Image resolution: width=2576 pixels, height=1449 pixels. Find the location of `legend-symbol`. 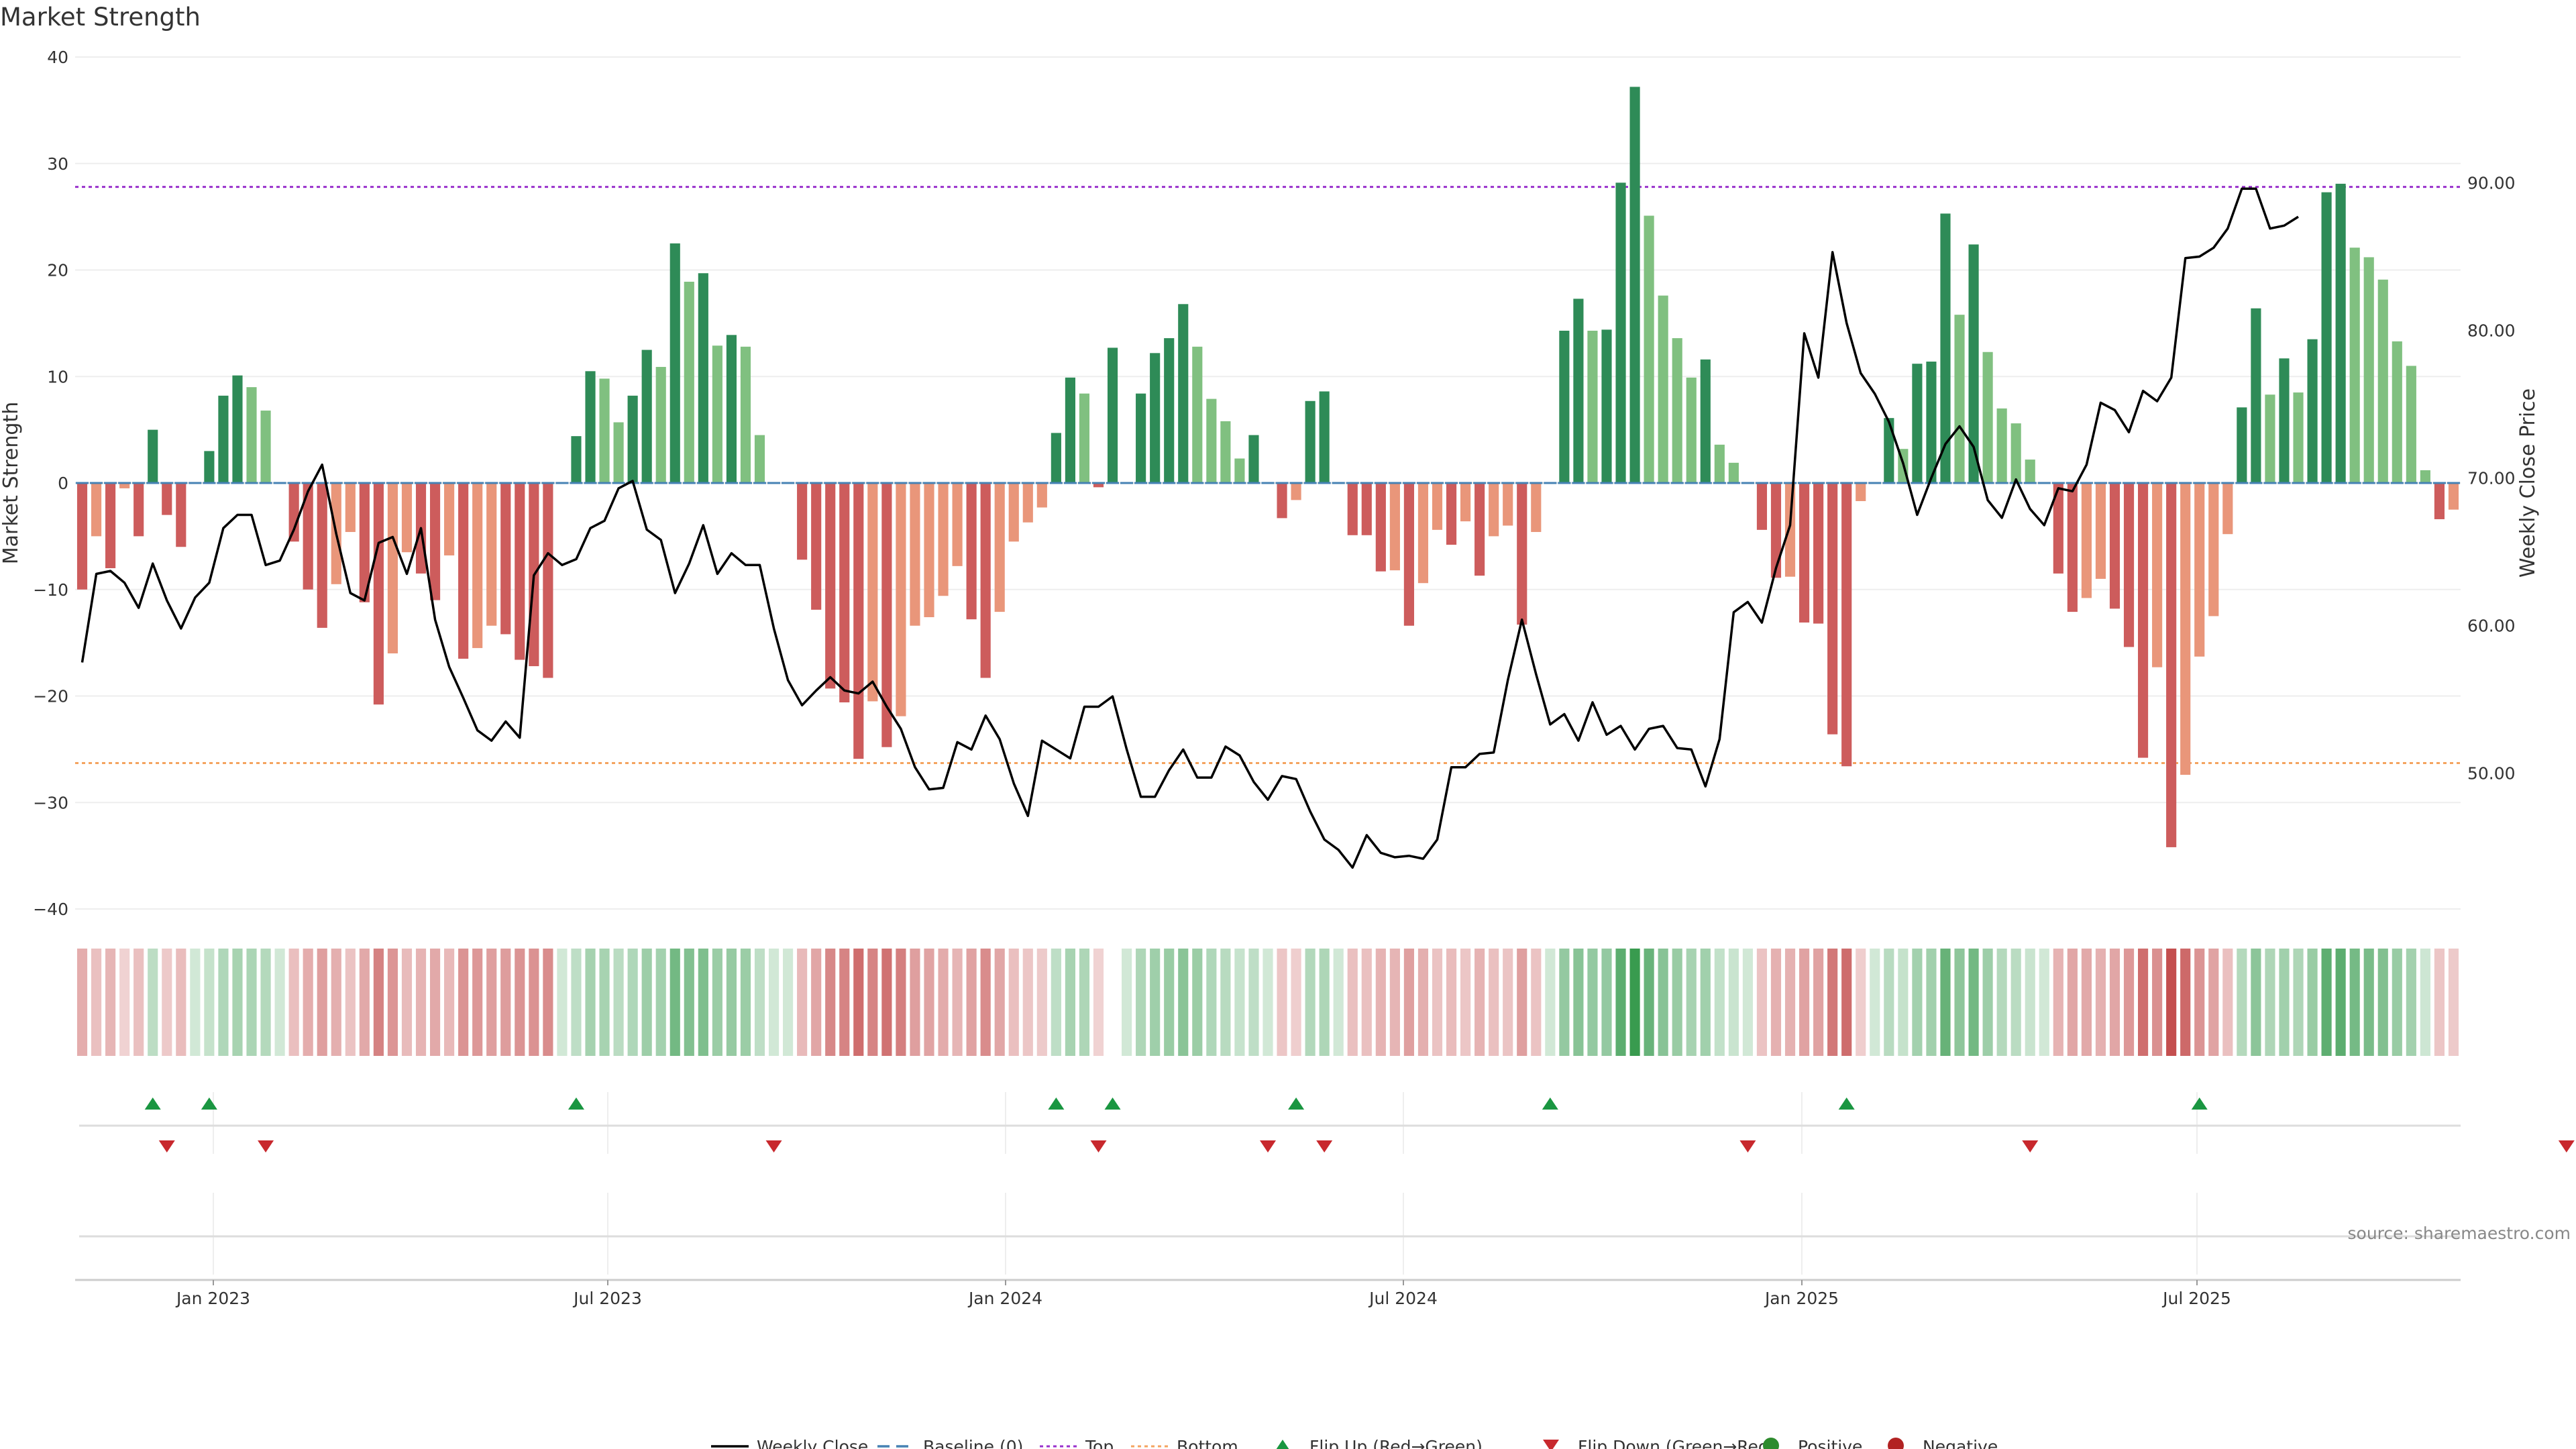

legend-symbol is located at coordinates (1896, 1443).